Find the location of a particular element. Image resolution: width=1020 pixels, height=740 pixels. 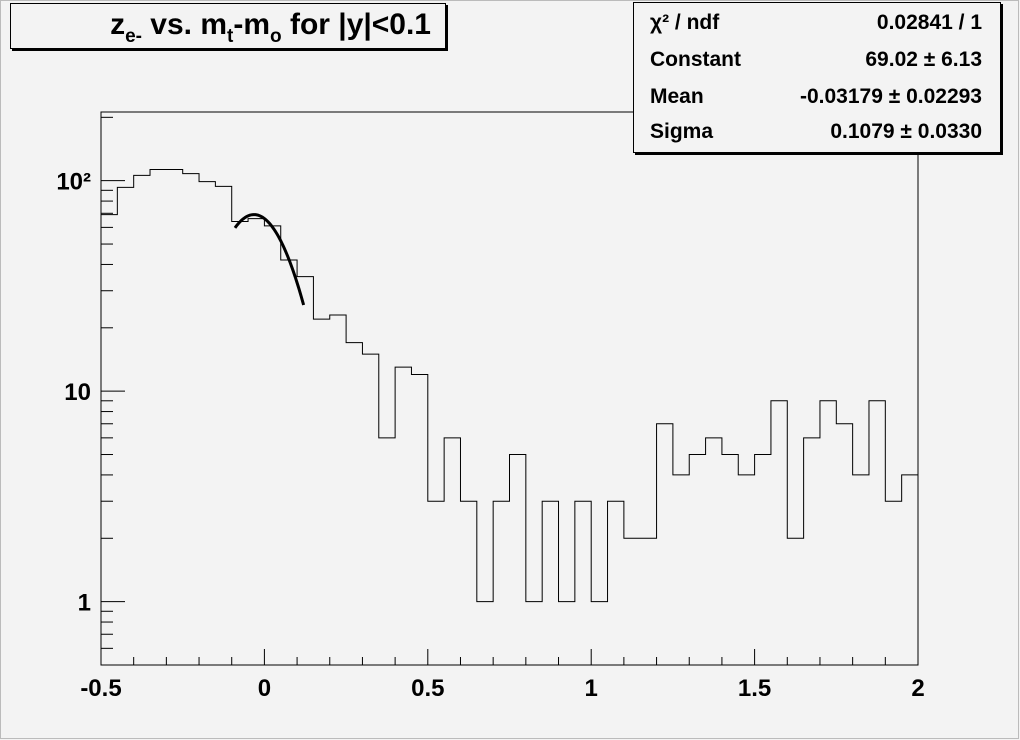

x-tick-label: 0 is located at coordinates (264, 688).